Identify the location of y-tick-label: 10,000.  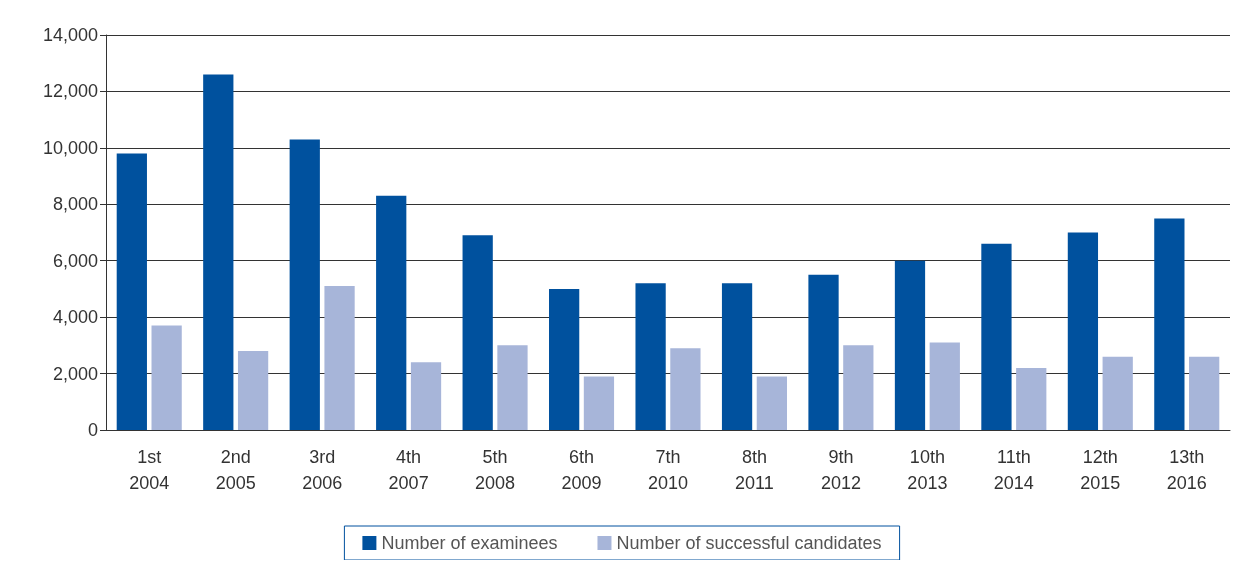
(70, 147).